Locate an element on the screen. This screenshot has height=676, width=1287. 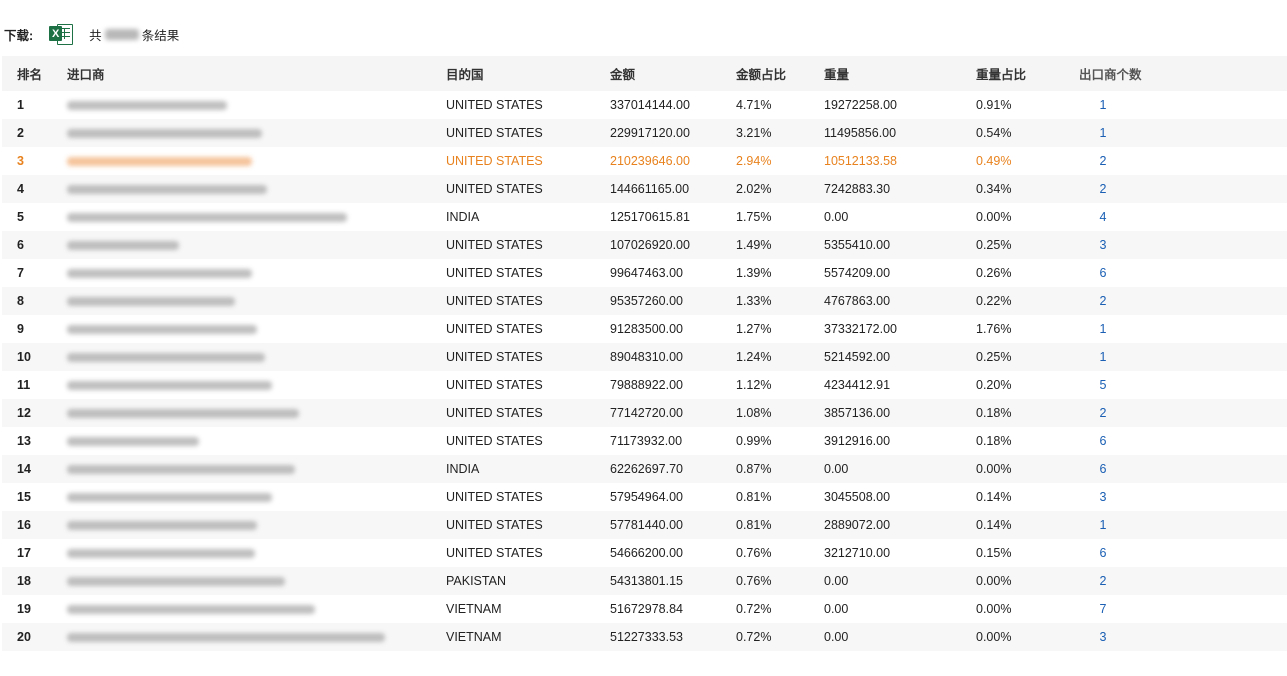
cell-weight-share: 0.25% is located at coordinates (1024, 245).